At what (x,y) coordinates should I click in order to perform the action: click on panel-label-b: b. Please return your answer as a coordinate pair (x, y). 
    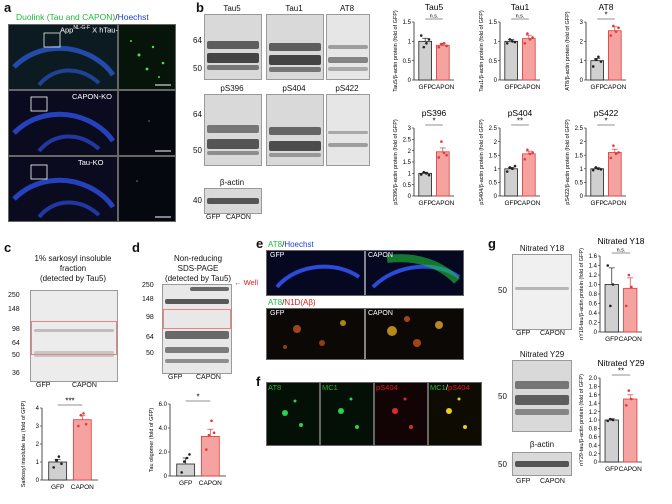
    Looking at the image, I should click on (200, 7).